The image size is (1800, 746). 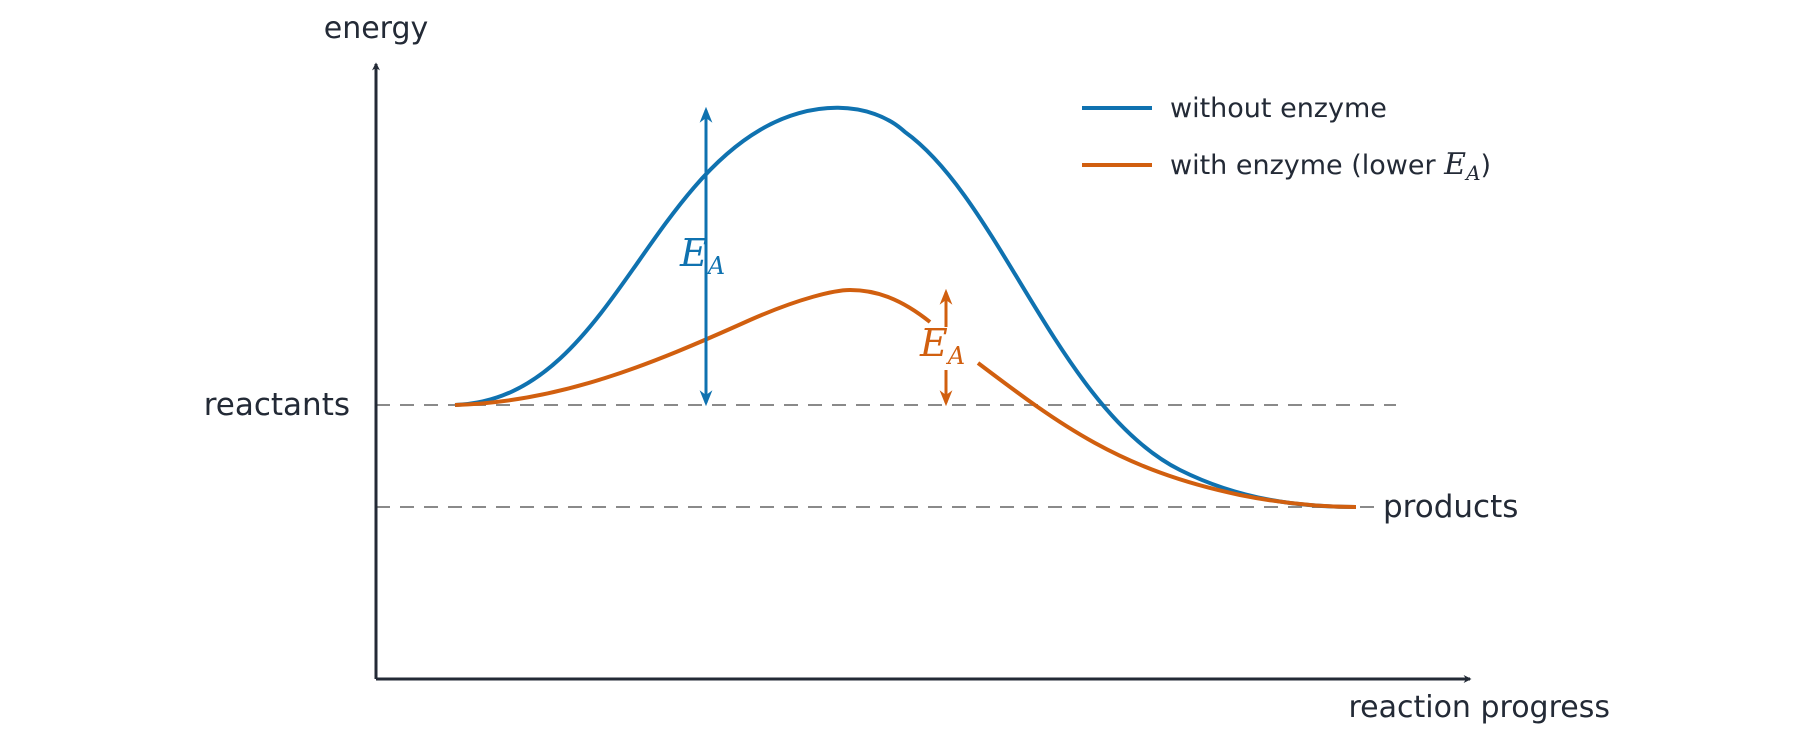 I want to click on legend-label-with-enzyme: with enzyme (lower EA), so click(x=1330, y=166).